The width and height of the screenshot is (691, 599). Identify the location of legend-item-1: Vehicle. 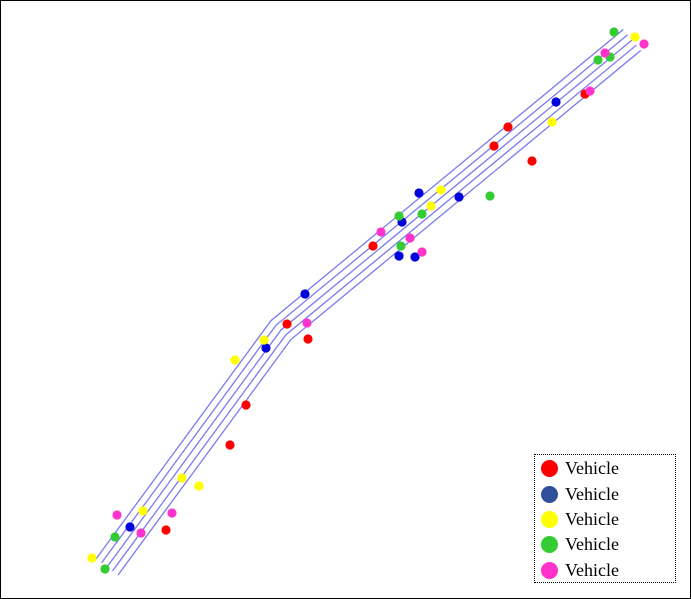
(605, 468).